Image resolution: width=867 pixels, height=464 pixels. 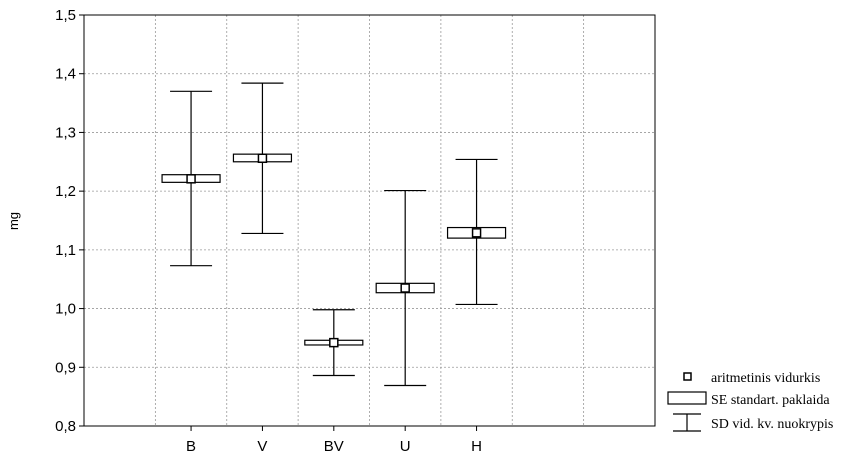 I want to click on y-tick-label: 1,5, so click(x=65, y=15).